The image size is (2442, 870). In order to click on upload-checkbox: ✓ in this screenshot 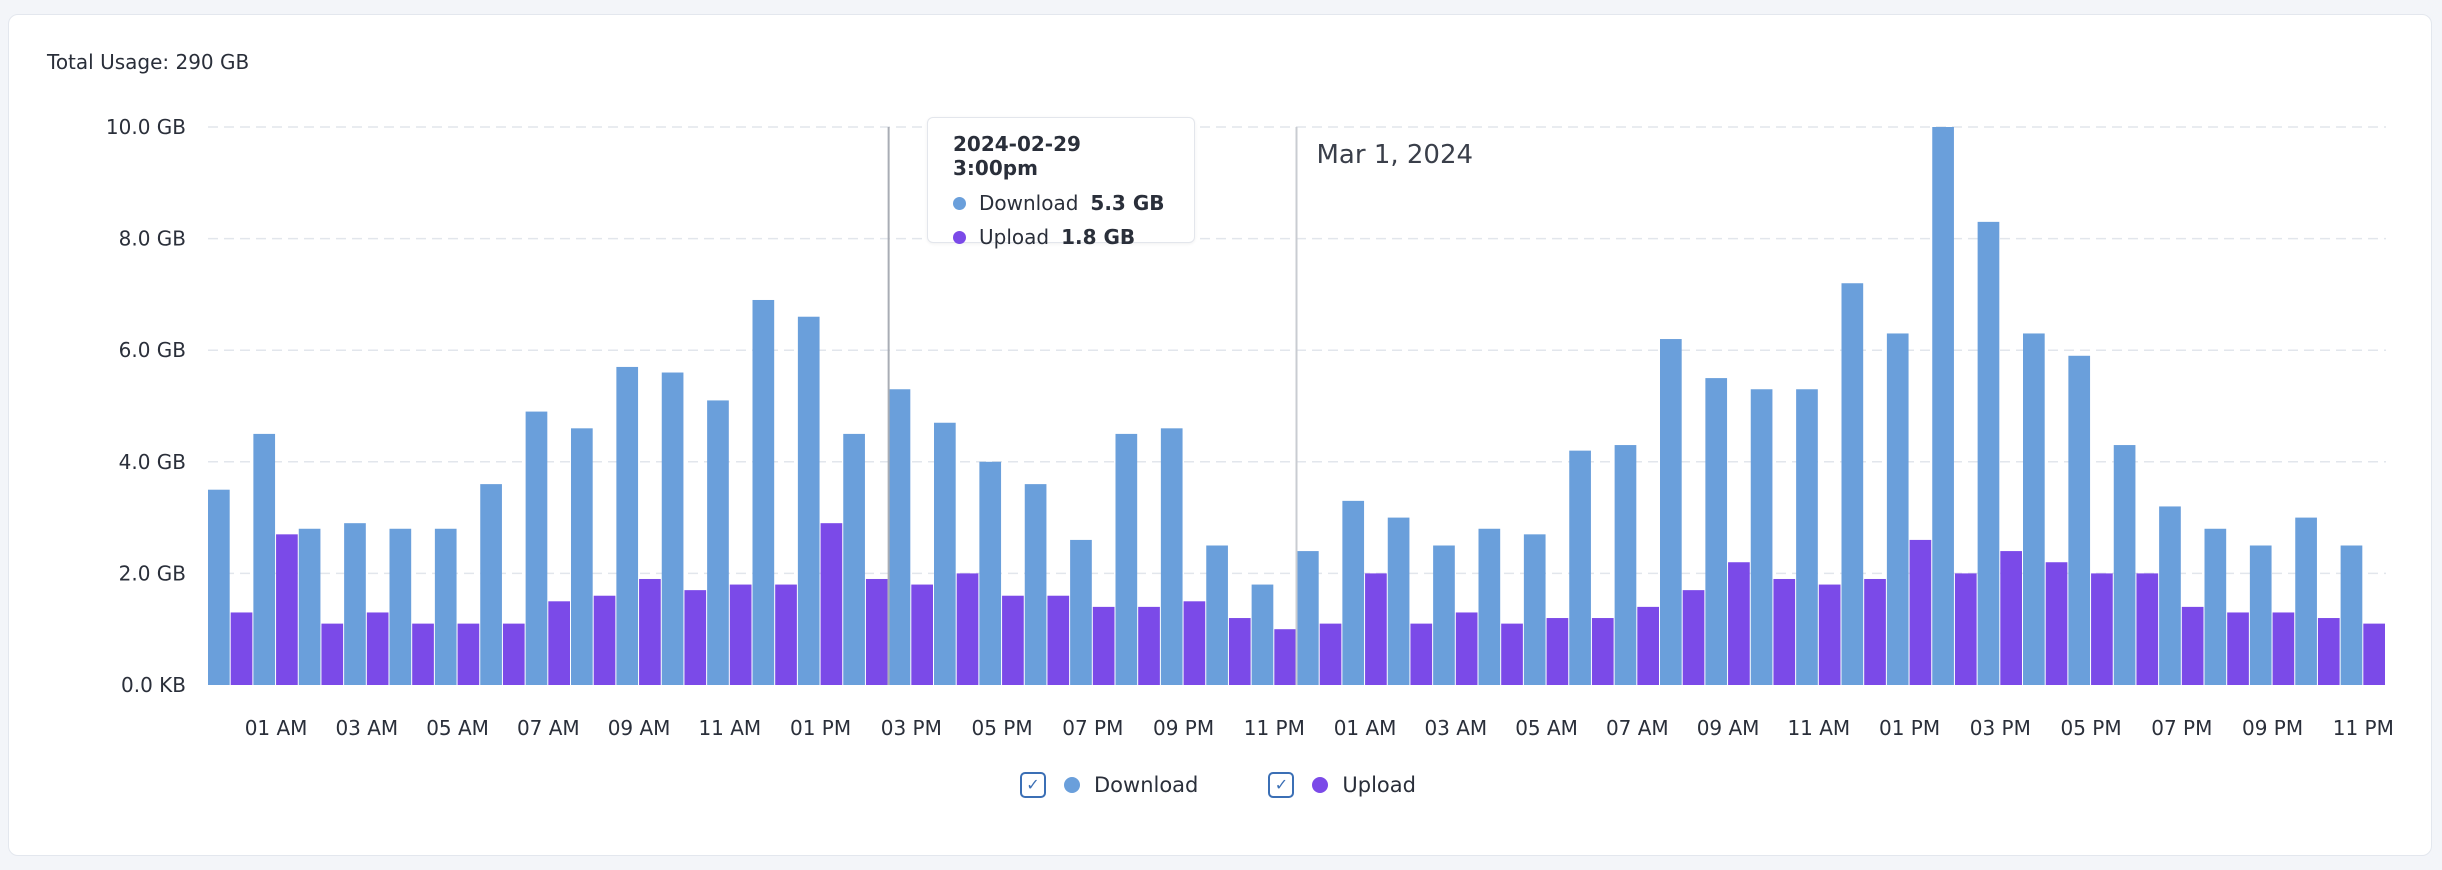, I will do `click(1281, 785)`.